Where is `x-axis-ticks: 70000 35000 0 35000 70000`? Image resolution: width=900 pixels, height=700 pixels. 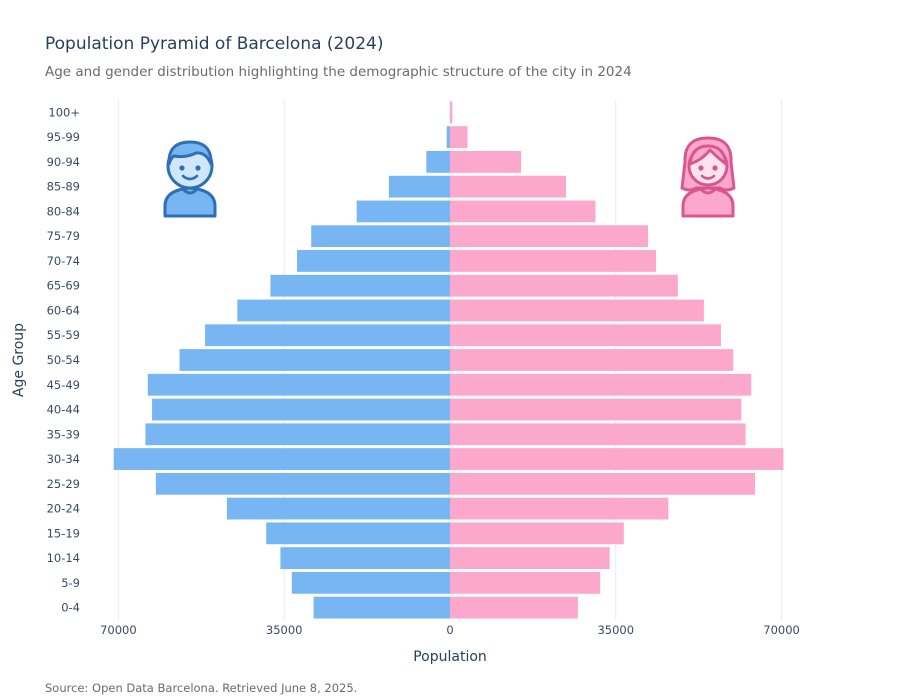 x-axis-ticks: 70000 35000 0 35000 70000 is located at coordinates (450, 630).